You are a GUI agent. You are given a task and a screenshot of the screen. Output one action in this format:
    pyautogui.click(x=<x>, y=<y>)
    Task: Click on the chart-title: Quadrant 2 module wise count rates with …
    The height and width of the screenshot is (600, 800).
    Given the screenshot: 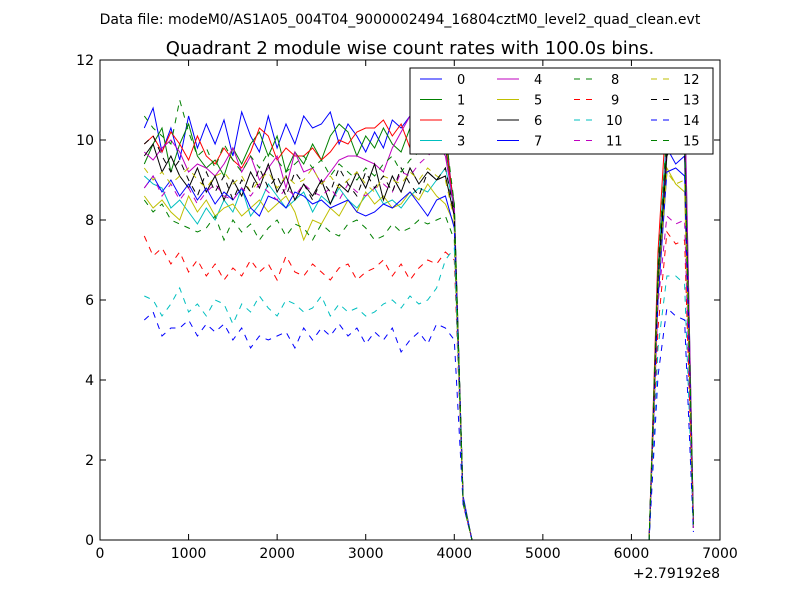 What is the action you would take?
    pyautogui.click(x=410, y=48)
    